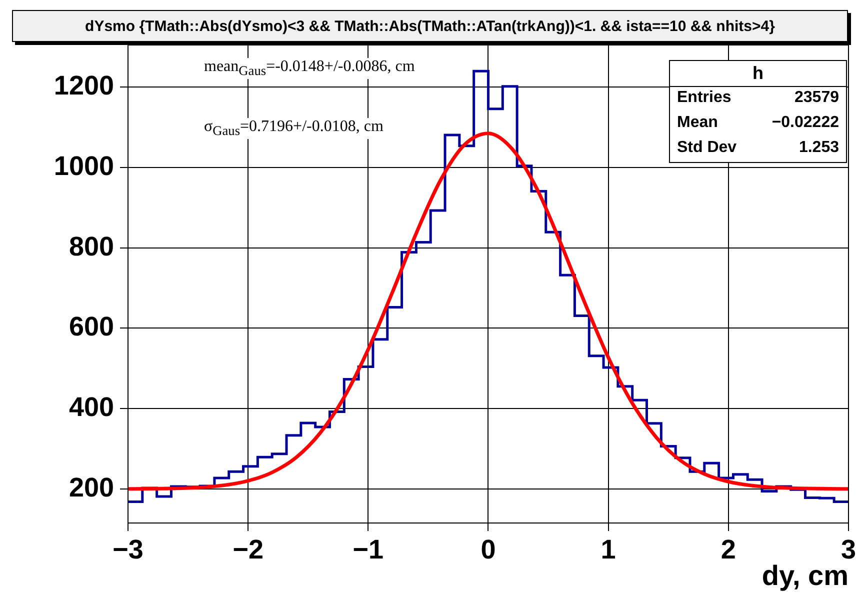  I want to click on y-tick-label: 1200, so click(84, 85).